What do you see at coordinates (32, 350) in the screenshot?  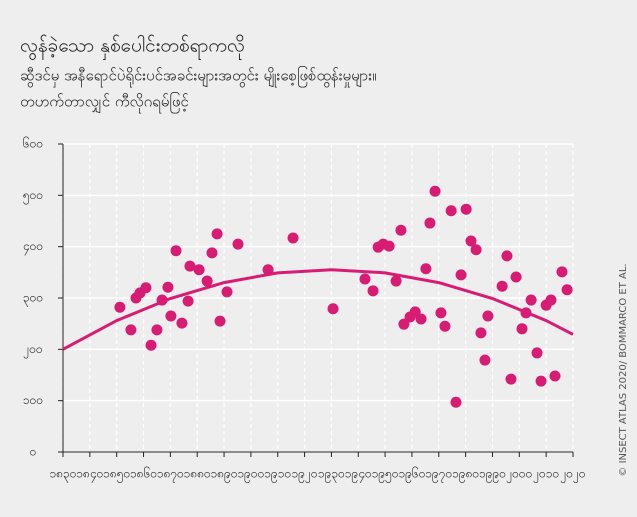 I see `y-tick-label: ၂၀၀` at bounding box center [32, 350].